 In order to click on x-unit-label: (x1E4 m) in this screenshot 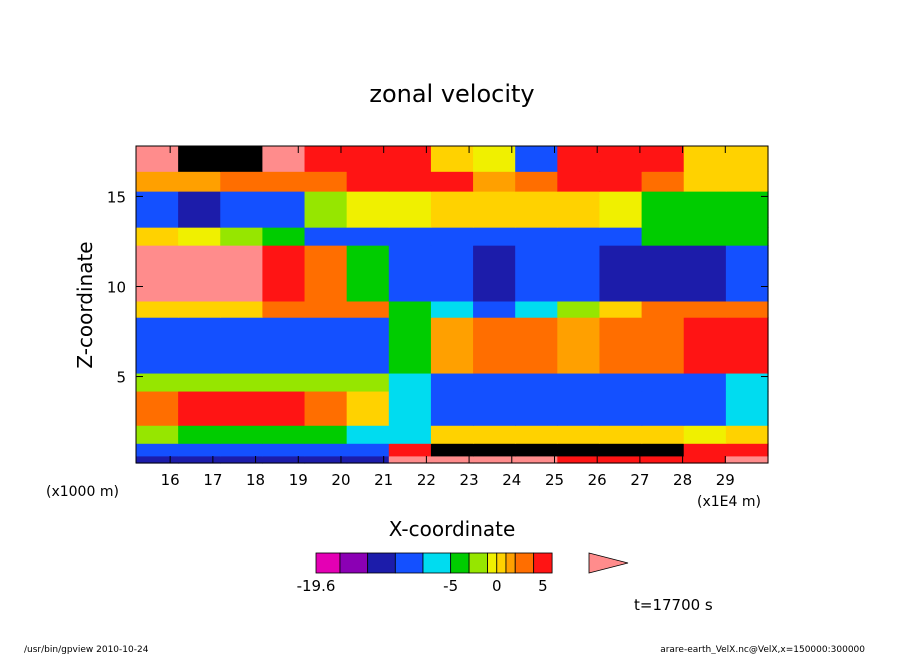, I will do `click(729, 502)`.